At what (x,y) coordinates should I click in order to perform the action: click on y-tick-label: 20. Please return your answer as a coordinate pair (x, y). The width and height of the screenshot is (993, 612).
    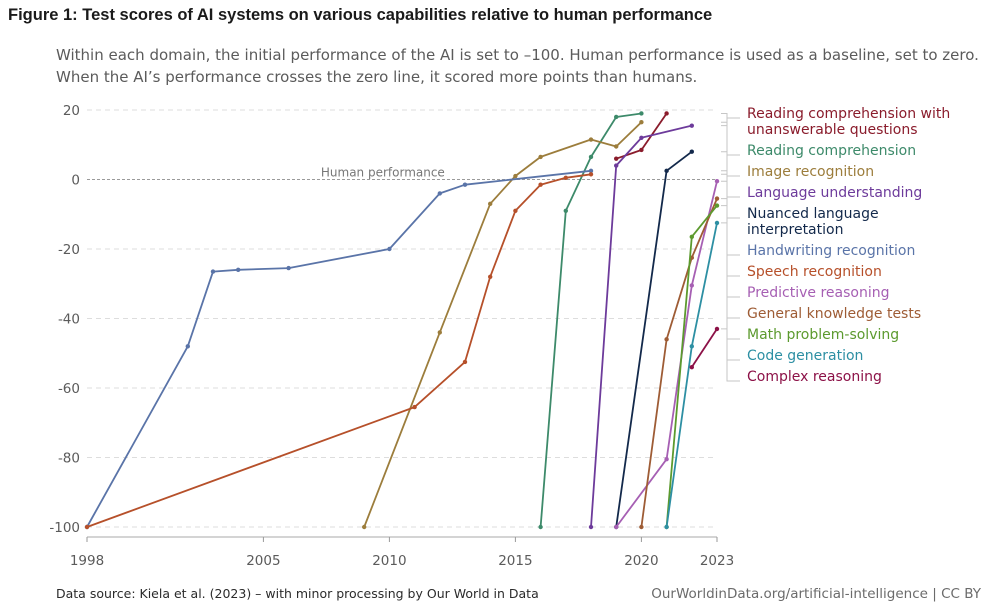
    Looking at the image, I should click on (71, 111).